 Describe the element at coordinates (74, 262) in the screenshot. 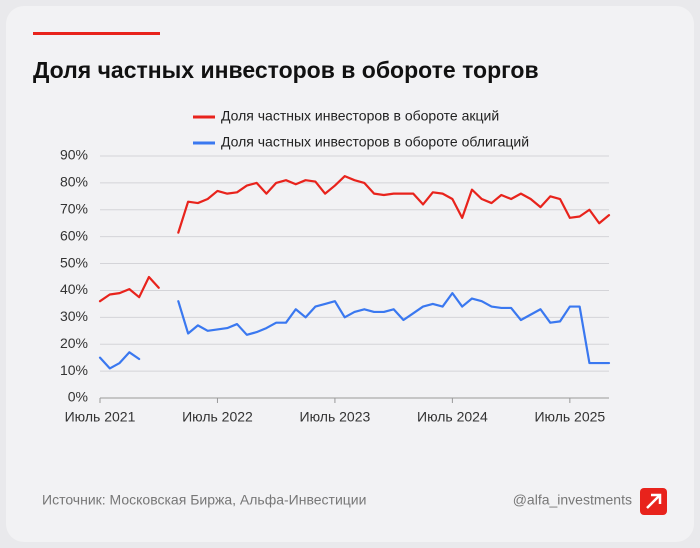

I see `y-tick-label: 50%` at that location.